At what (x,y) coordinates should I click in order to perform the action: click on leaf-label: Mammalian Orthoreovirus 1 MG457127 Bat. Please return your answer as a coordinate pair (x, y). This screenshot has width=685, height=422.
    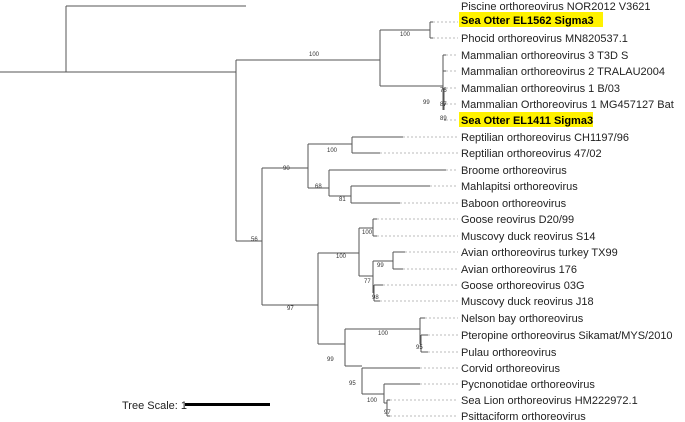
    Looking at the image, I should click on (567, 105).